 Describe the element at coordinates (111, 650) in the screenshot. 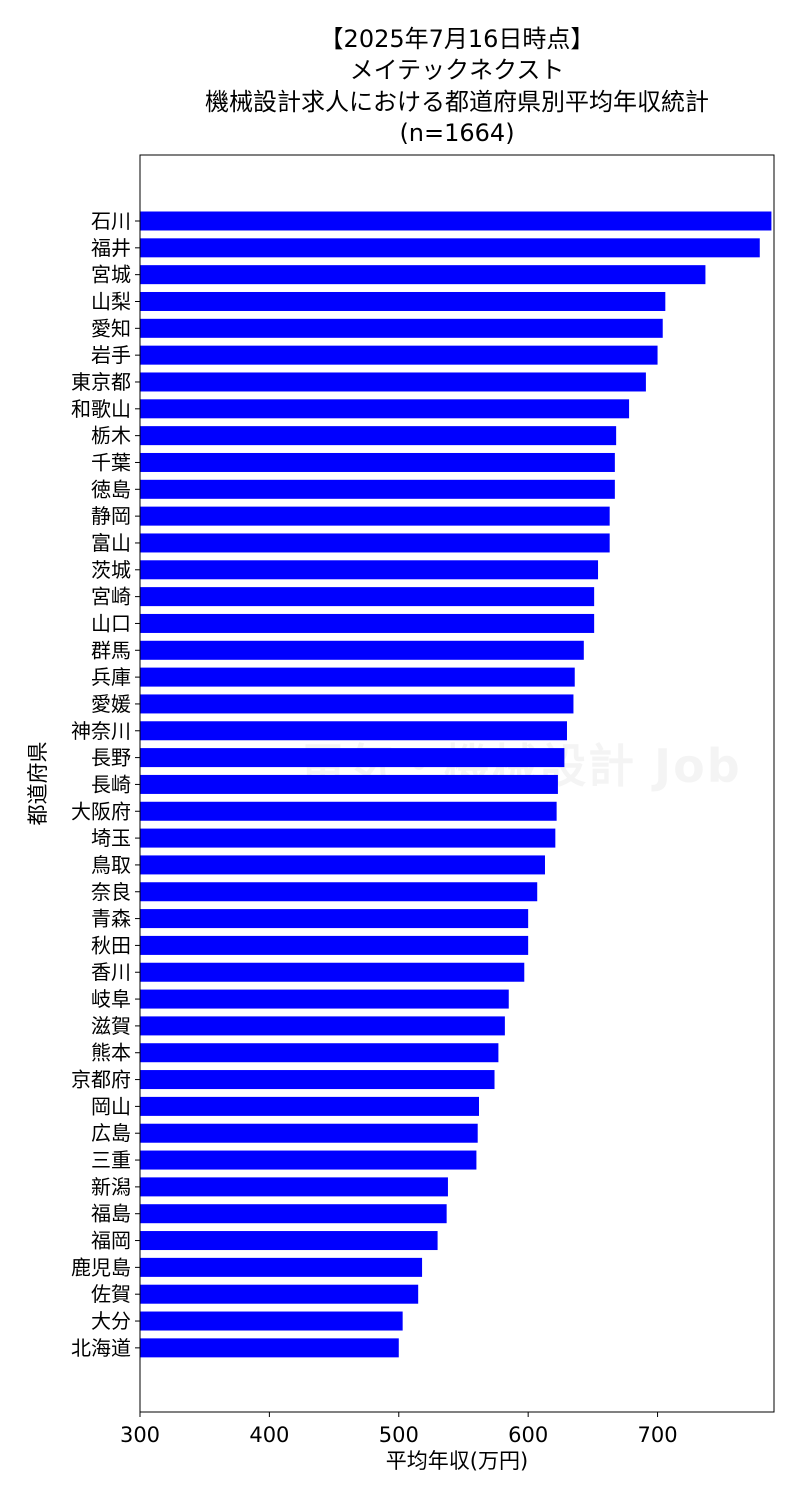

I see `y-tick-label: 群馬` at that location.